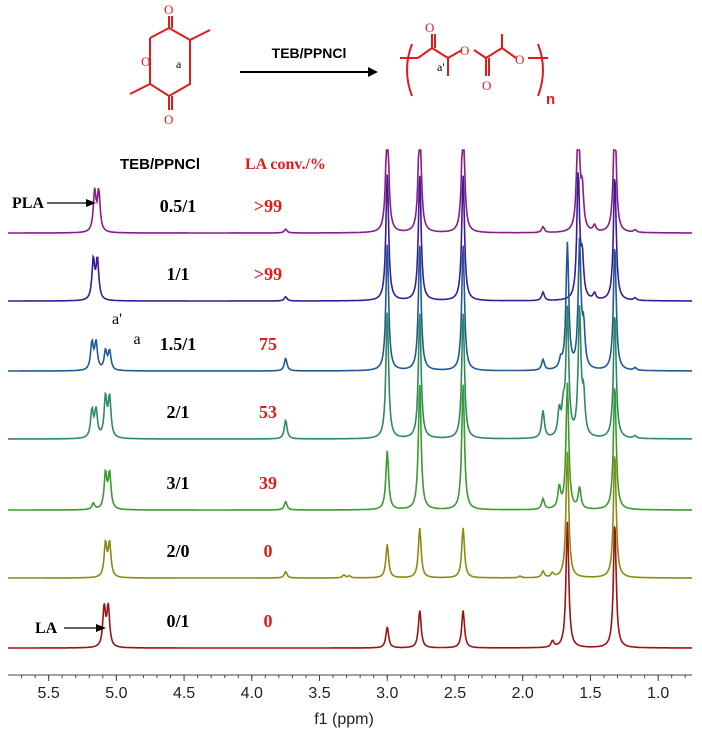 Image resolution: width=702 pixels, height=733 pixels. Describe the element at coordinates (145, 61) in the screenshot. I see `lactide-oxygen-ring: O` at that location.